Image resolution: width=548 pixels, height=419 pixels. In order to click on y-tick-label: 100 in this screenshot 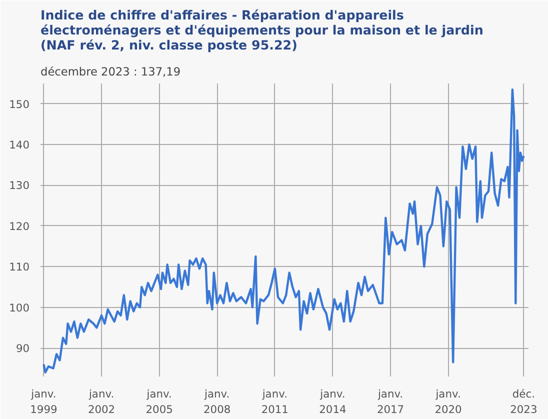, I will do `click(19, 307)`.